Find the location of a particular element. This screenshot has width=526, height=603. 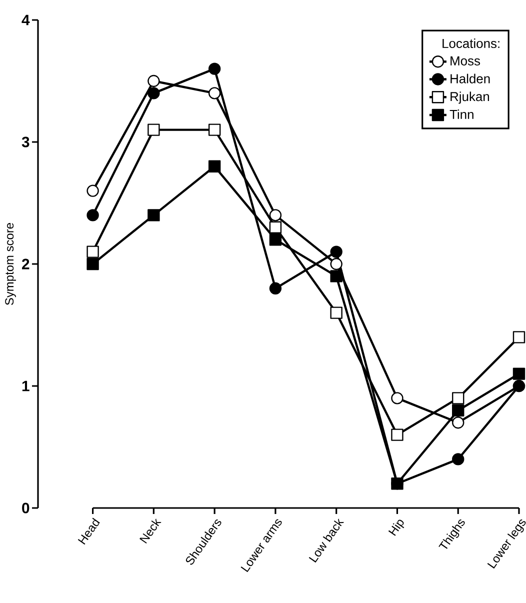

legend-label: Tinn is located at coordinates (462, 114).